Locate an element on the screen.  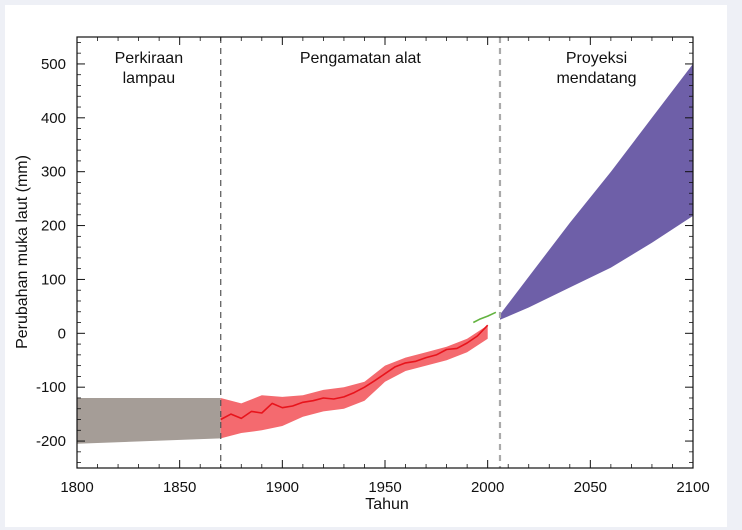
x-tick-label-2100: 2100 is located at coordinates (692, 487).